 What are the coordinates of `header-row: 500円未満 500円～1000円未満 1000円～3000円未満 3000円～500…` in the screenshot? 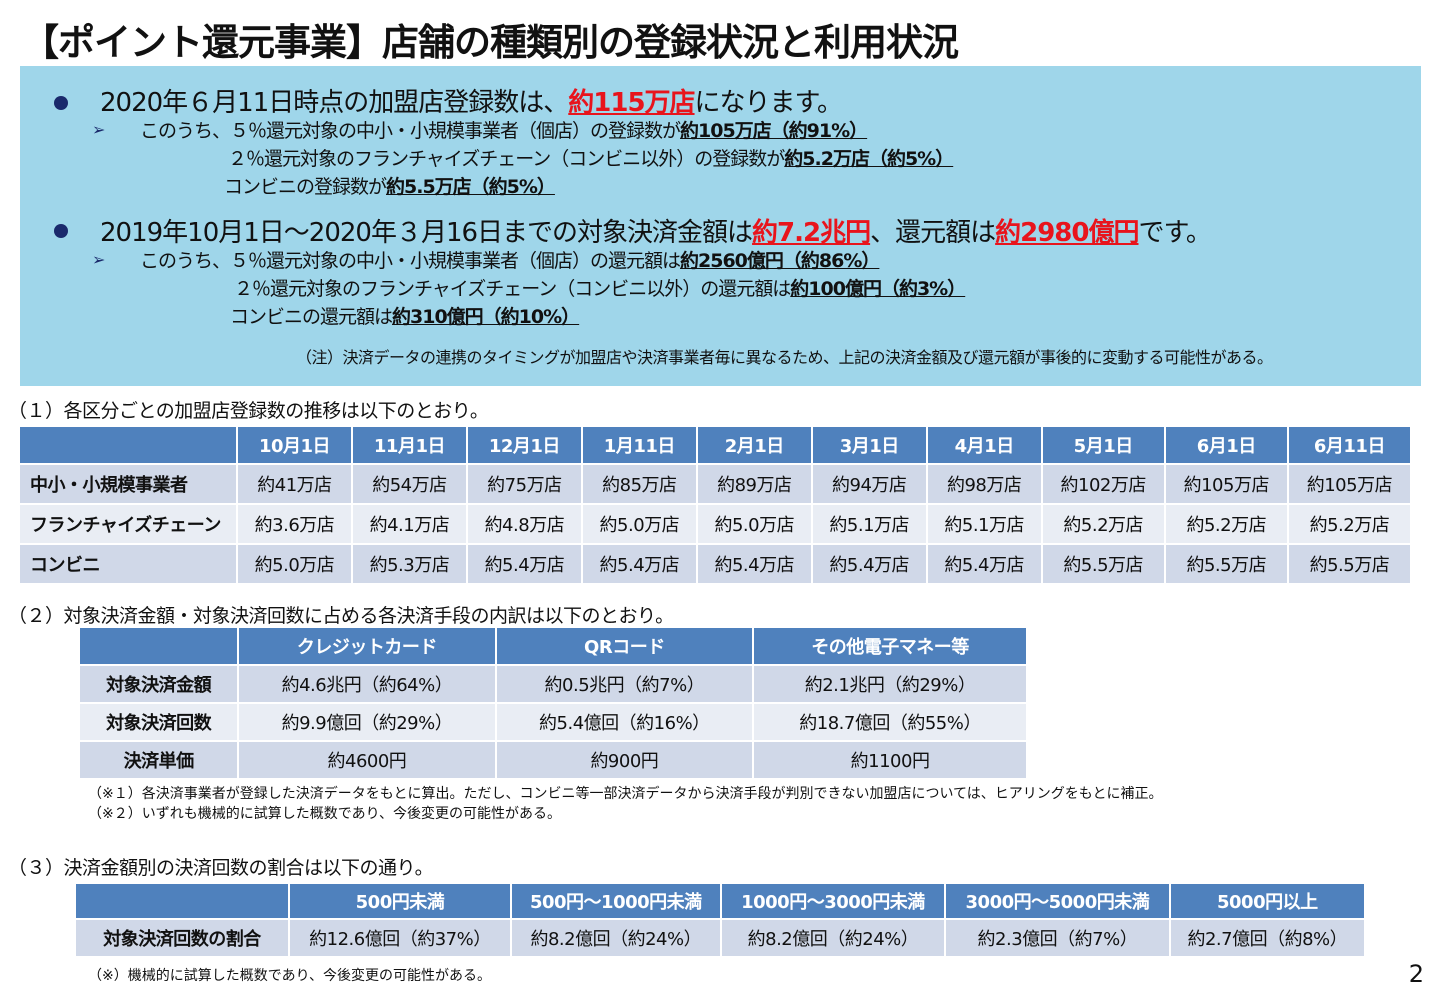 It's located at (720, 901).